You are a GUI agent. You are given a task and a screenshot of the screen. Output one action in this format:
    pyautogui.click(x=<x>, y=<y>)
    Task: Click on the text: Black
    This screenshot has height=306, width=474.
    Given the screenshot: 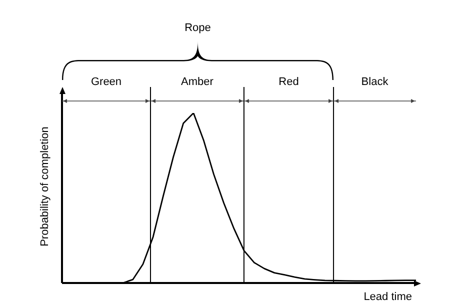 What is the action you would take?
    pyautogui.click(x=375, y=82)
    